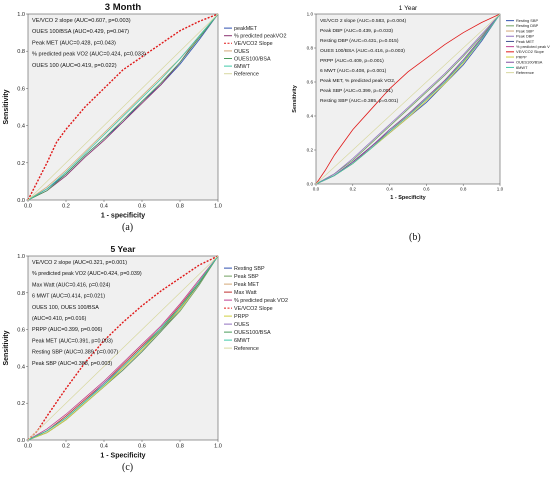 The height and width of the screenshot is (478, 550). I want to click on auc-annotation: OUES 100 (AUC=0.419, p=0.022), so click(74, 66).